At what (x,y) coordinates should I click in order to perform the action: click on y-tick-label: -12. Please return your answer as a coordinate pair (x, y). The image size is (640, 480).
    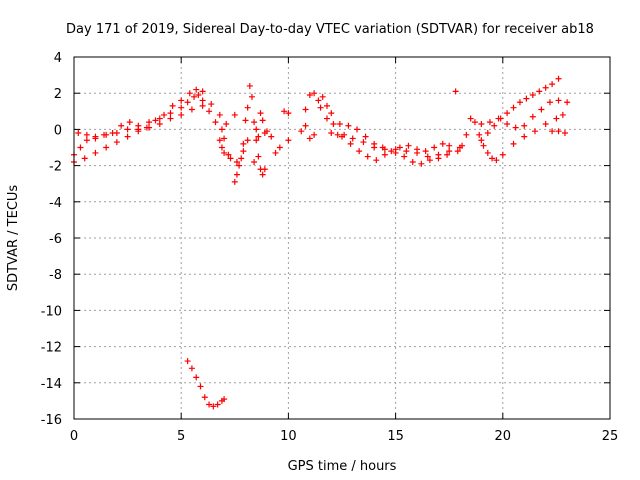
    Looking at the image, I should click on (51, 348).